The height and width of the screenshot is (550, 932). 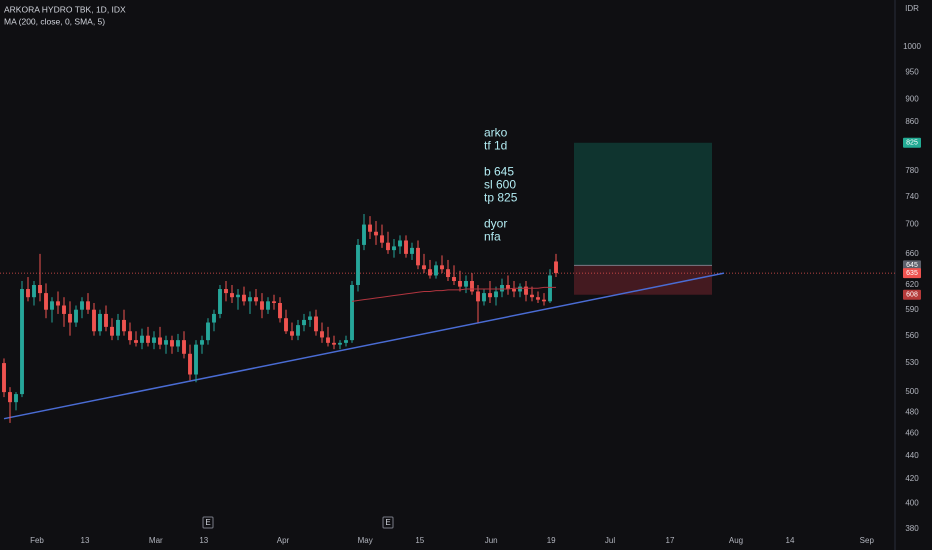 What do you see at coordinates (912, 196) in the screenshot?
I see `y-tick-label: 740` at bounding box center [912, 196].